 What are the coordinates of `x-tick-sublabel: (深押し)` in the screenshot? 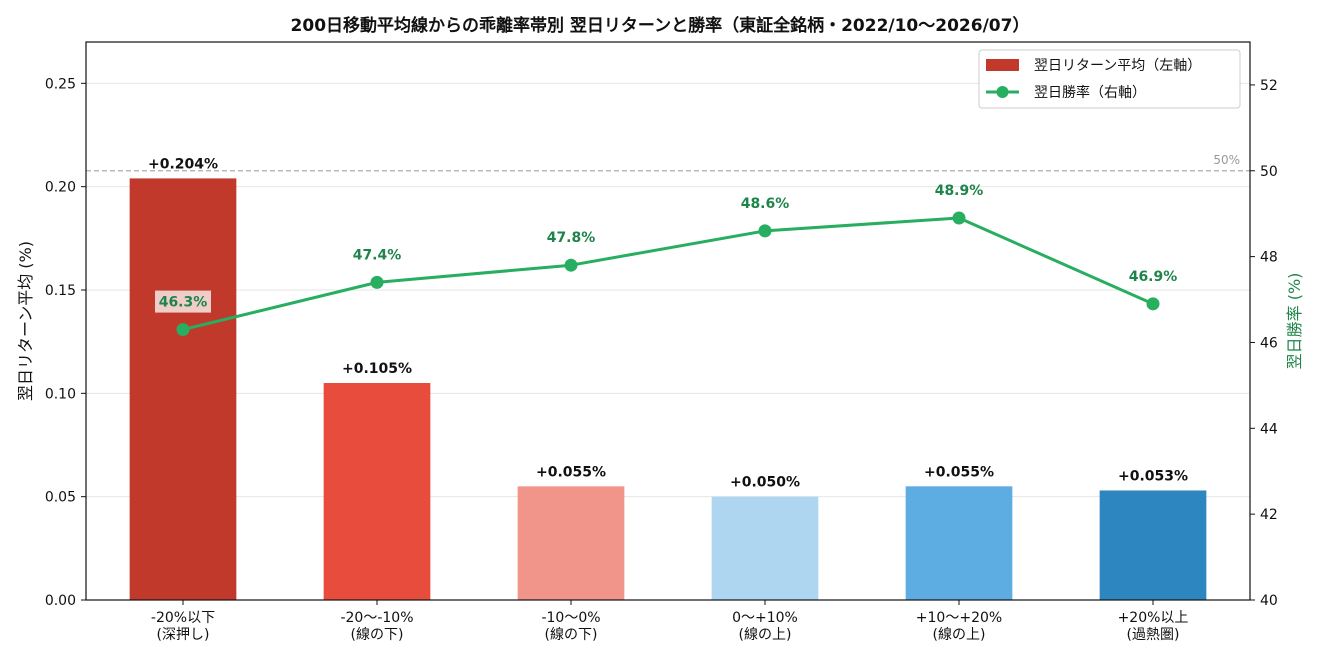 It's located at (183, 635).